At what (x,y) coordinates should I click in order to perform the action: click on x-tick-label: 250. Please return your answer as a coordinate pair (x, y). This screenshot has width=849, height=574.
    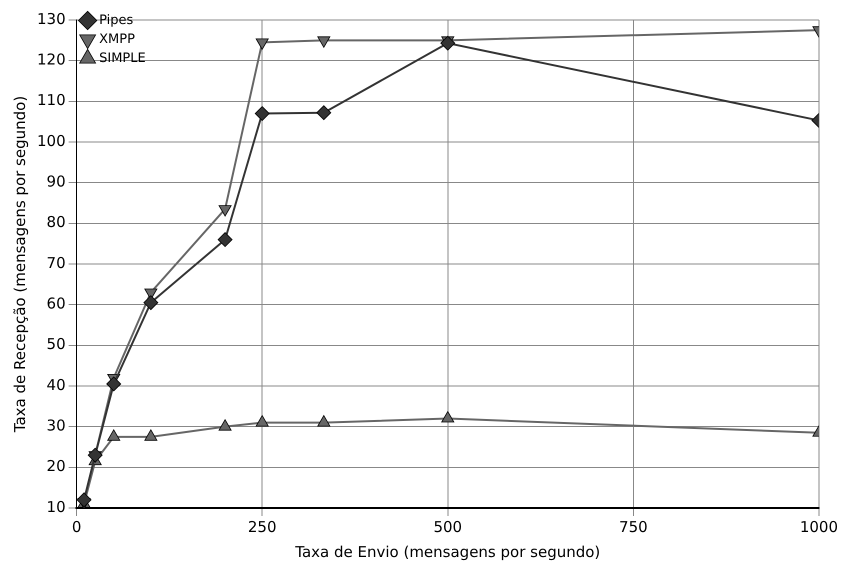
    Looking at the image, I should click on (262, 527).